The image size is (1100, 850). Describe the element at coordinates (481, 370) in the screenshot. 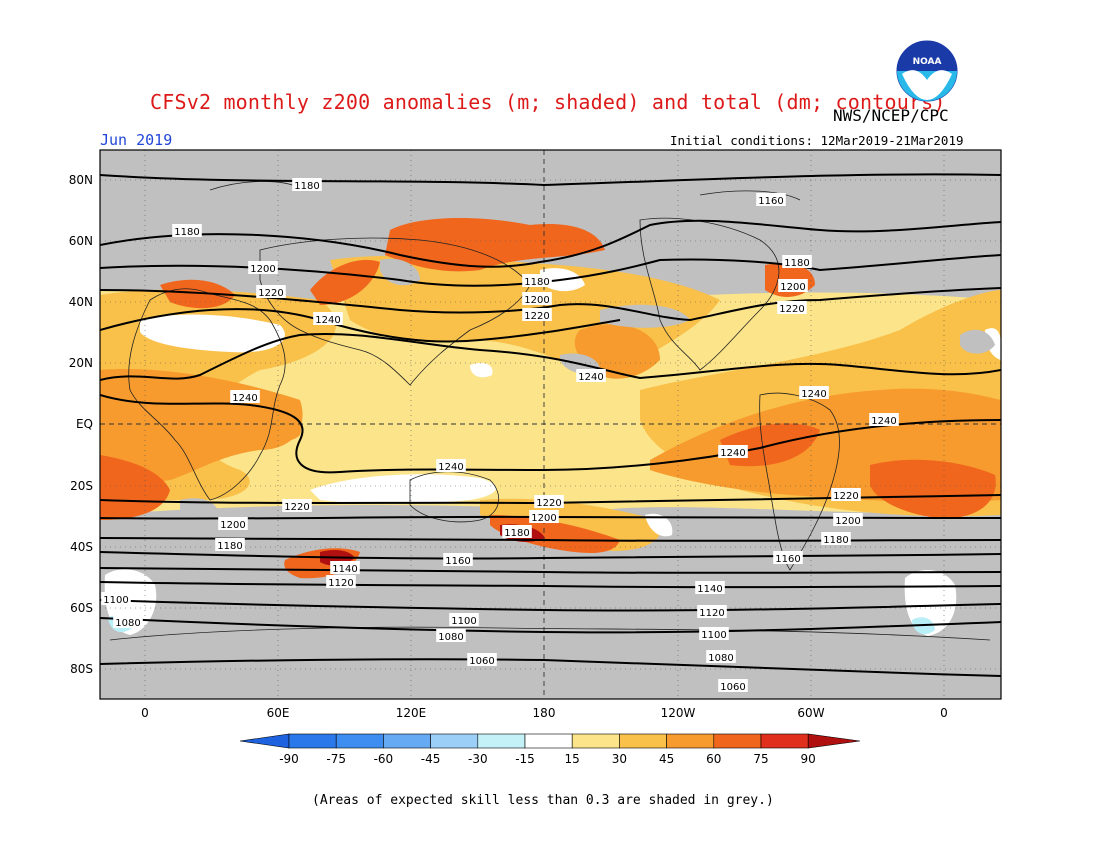

I see `anomaly-white-pacific-patch` at that location.